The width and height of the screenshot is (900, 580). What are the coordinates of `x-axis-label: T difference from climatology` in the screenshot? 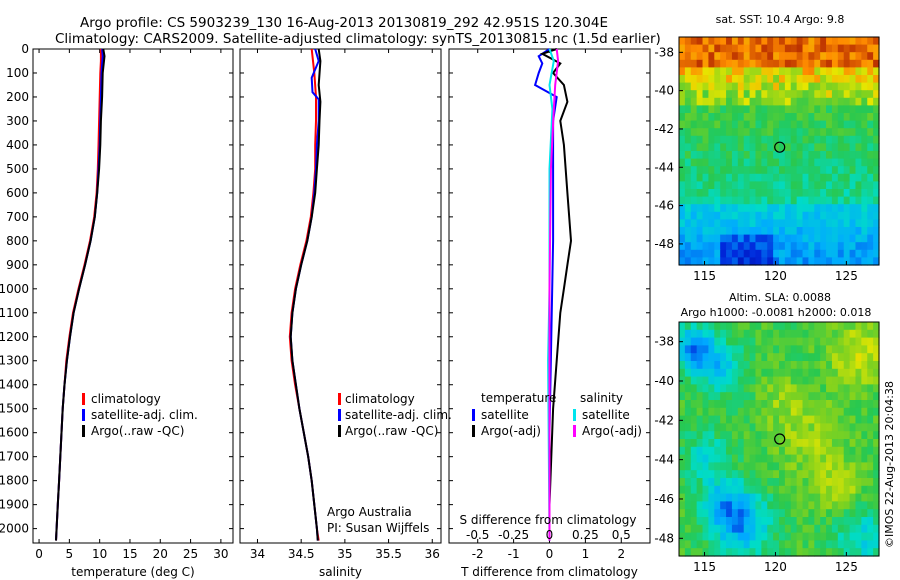 It's located at (549, 572).